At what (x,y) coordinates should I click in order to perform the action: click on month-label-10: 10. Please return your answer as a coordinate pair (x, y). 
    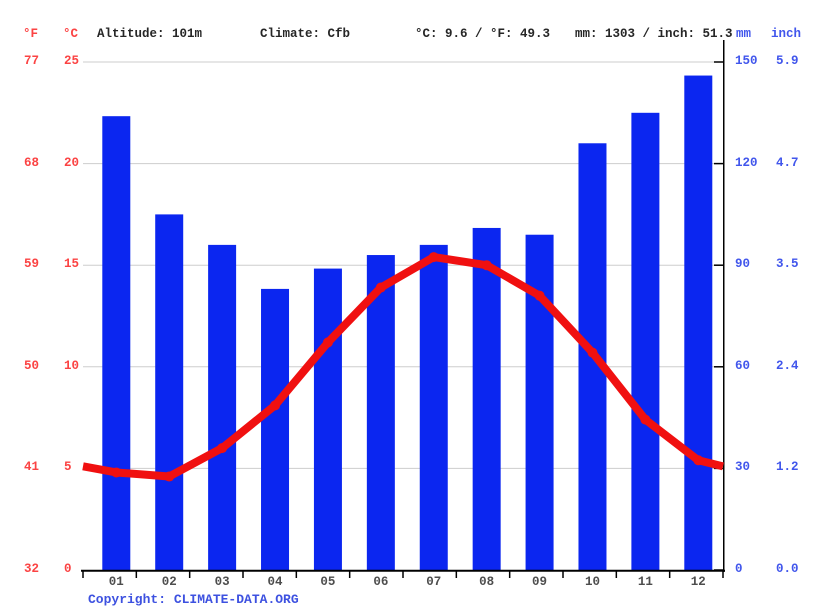
    Looking at the image, I should click on (592, 582).